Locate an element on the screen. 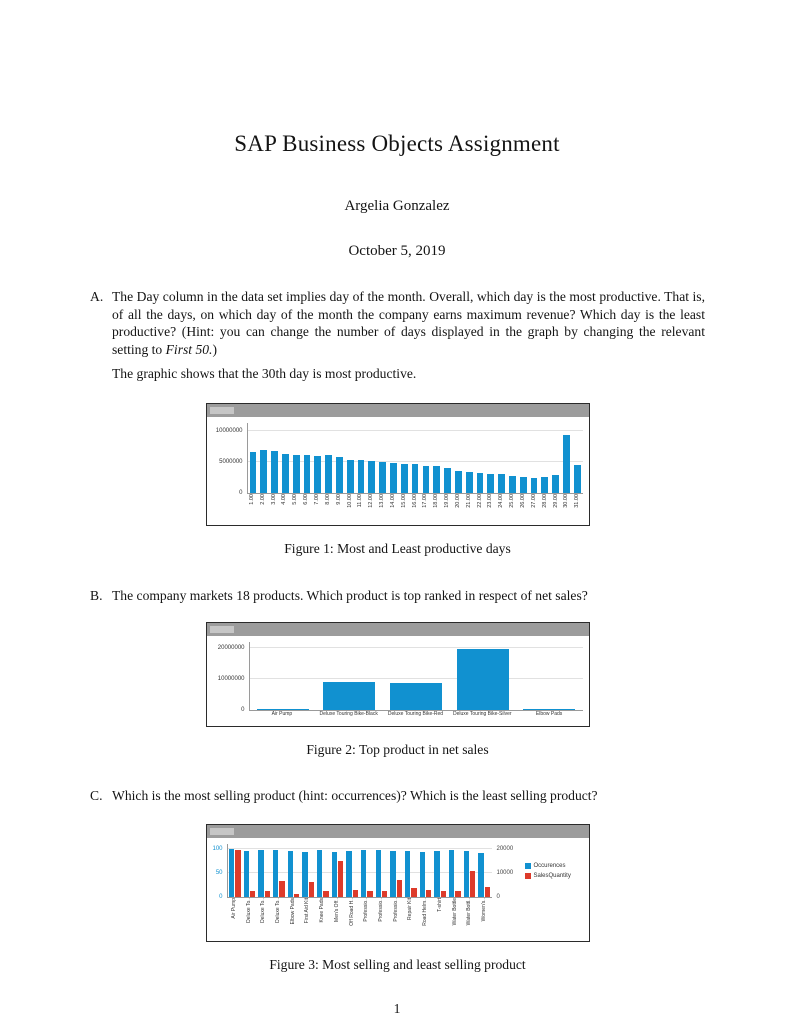  x-tick: Knee Pads is located at coordinates (322, 918).